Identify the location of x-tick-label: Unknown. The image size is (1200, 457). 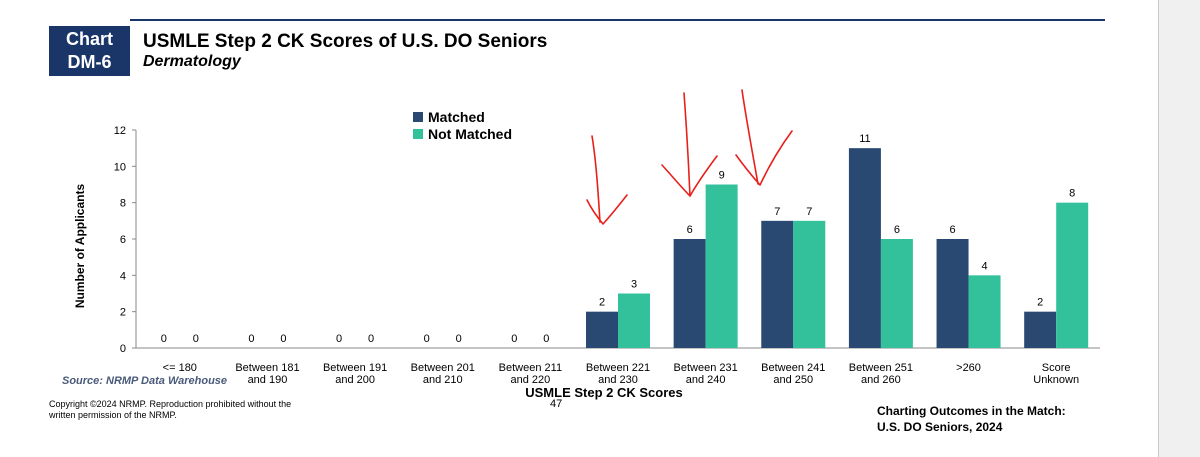
(1056, 380).